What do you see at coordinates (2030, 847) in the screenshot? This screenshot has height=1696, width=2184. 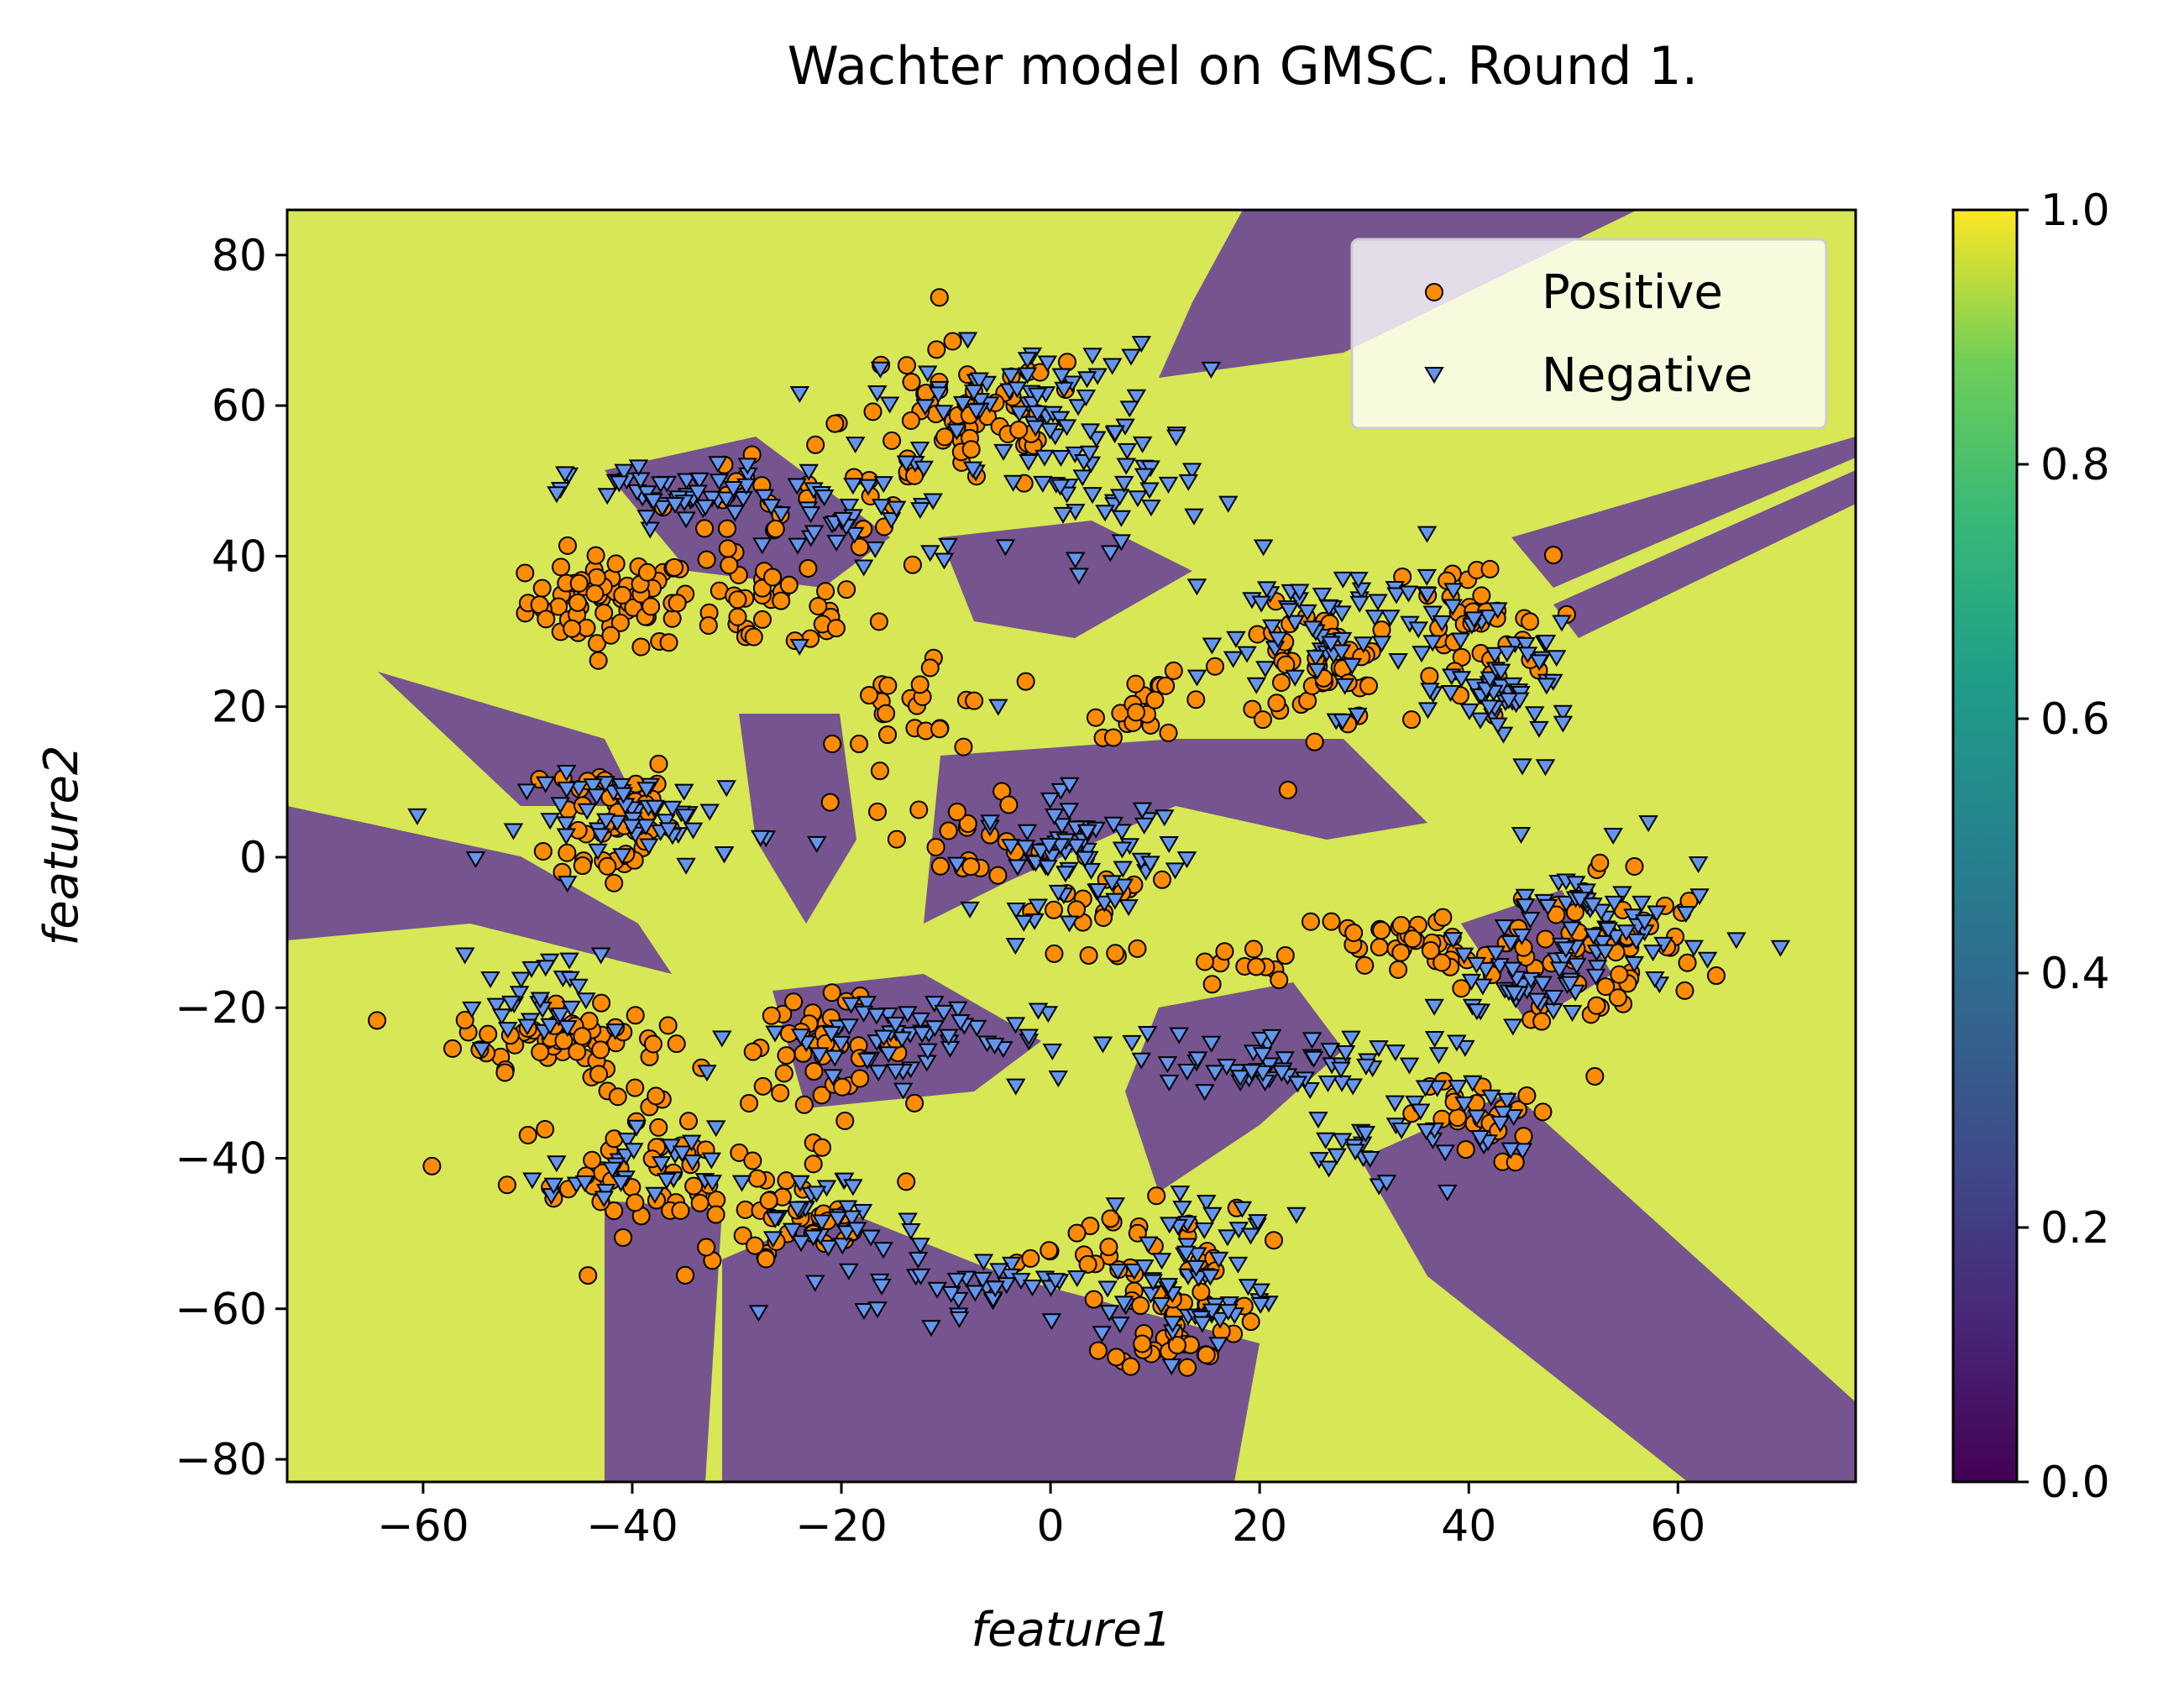 I see `colorbar: 0.0 0.2 0.4 0.6 0.8 1.0` at bounding box center [2030, 847].